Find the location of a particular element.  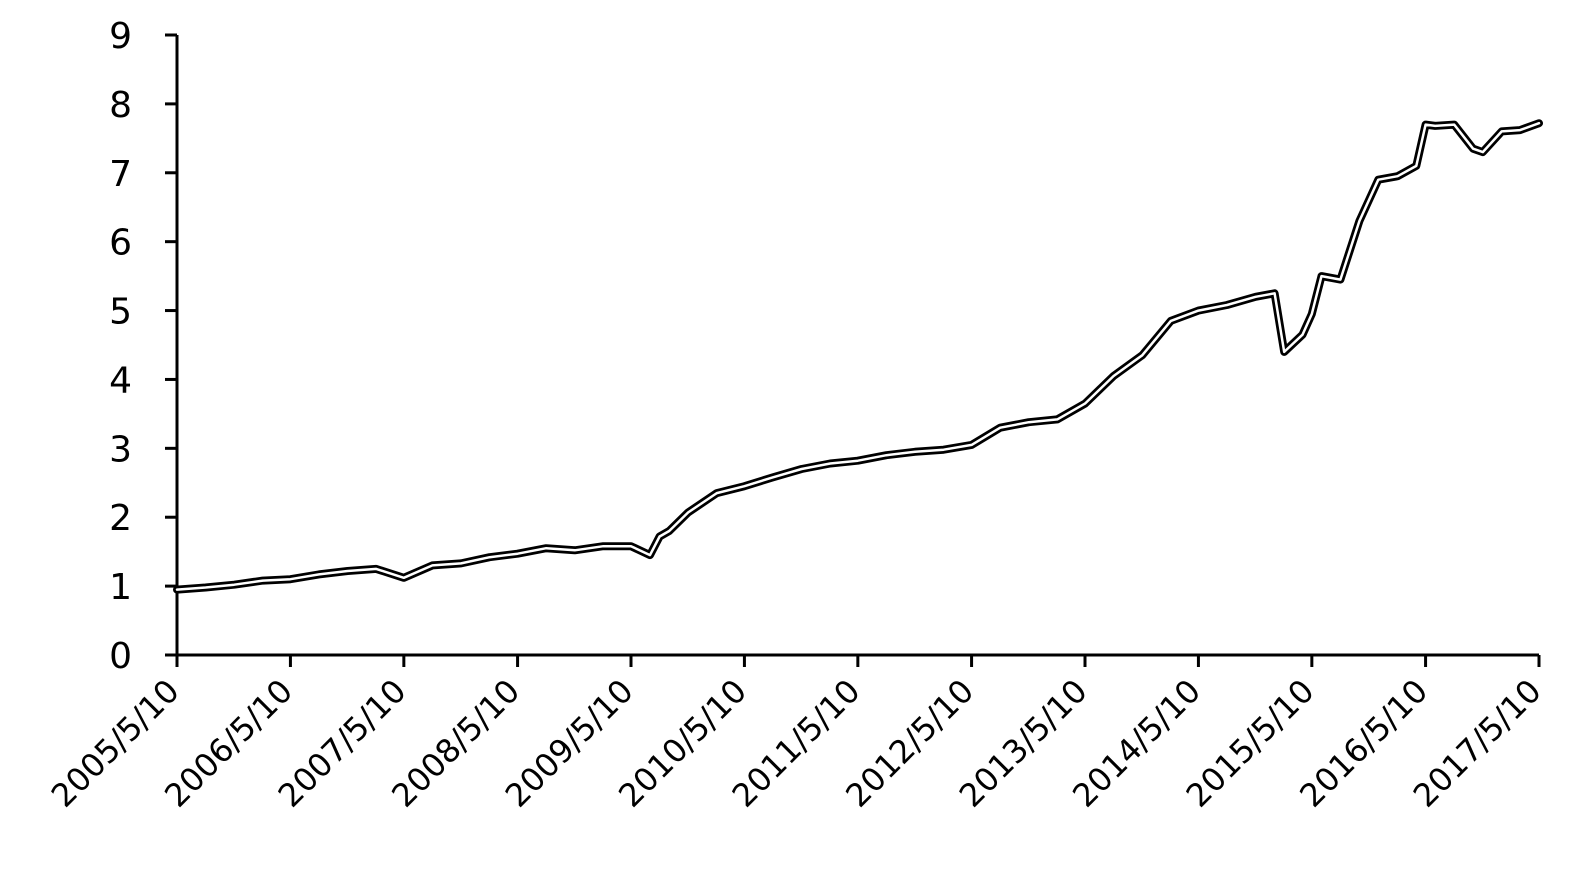

y-tick-label: 0 is located at coordinates (120, 656).